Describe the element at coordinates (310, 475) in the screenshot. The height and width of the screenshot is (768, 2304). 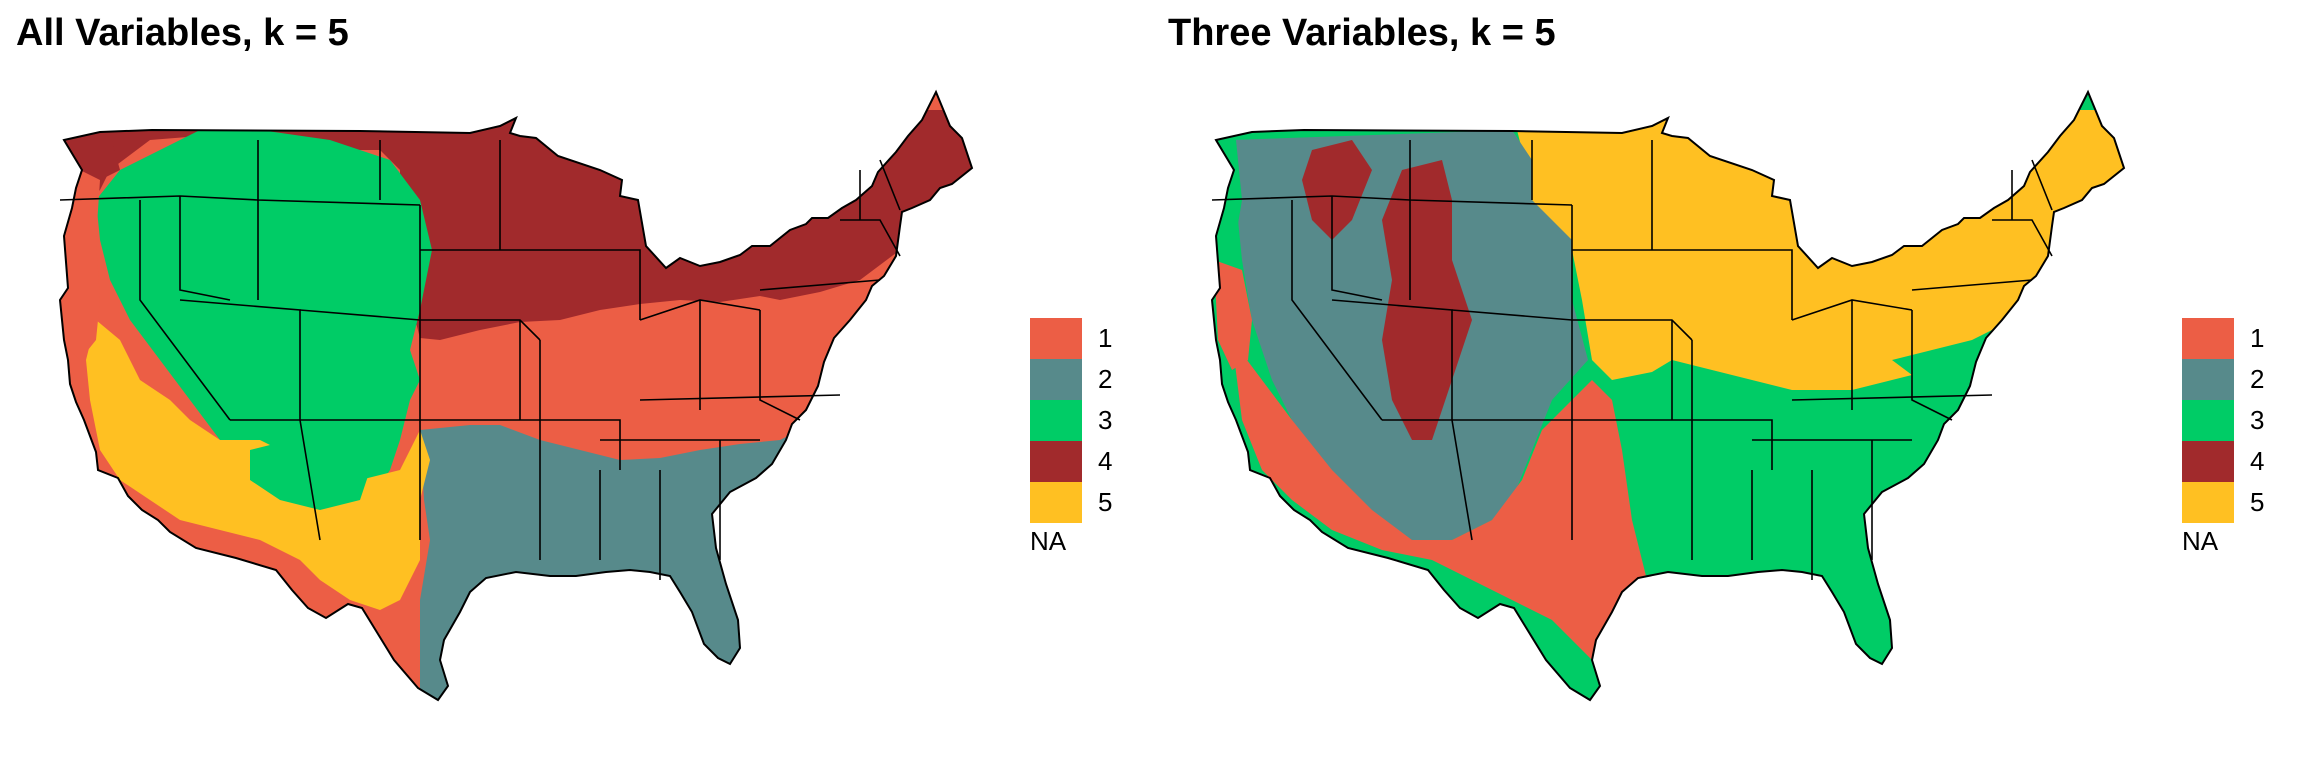
I see `region-cluster-3-arizona-highlands` at that location.